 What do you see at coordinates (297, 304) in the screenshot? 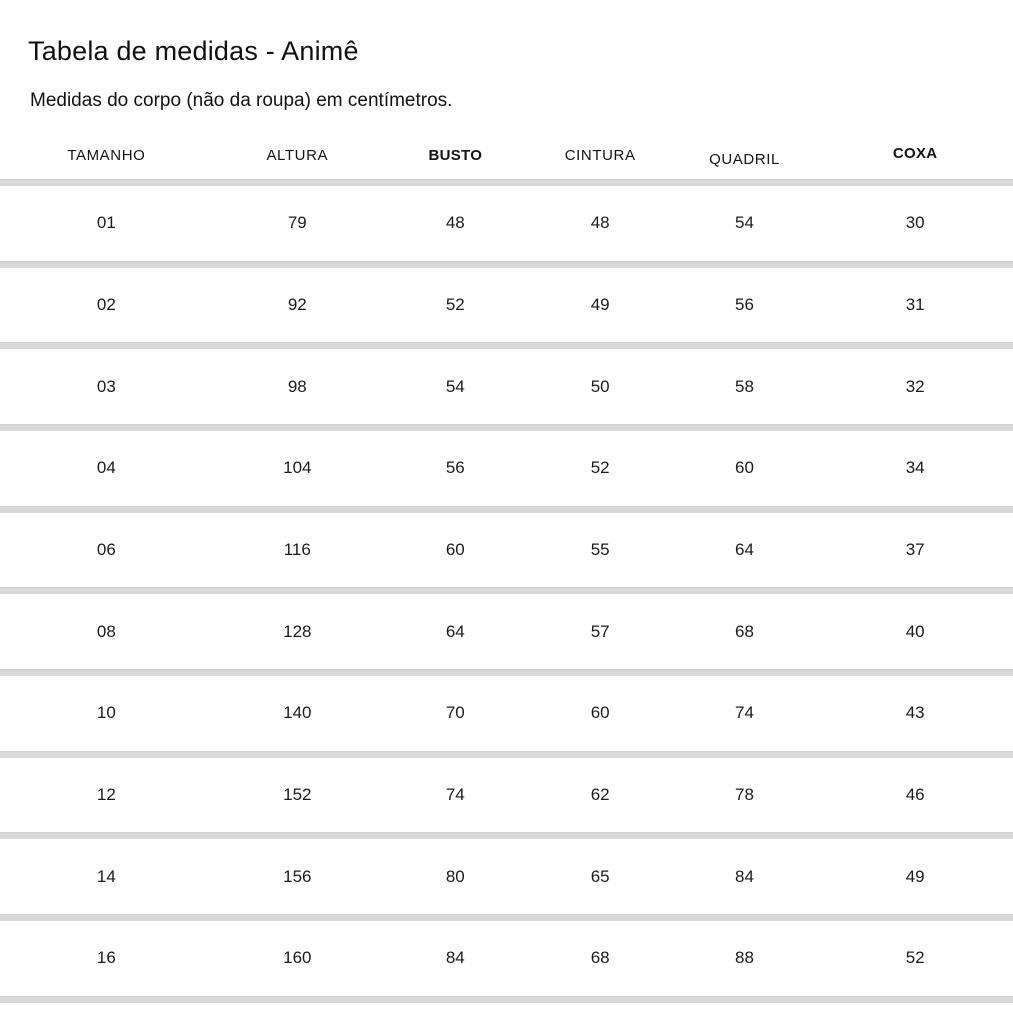
I see `cell-altura: 92` at bounding box center [297, 304].